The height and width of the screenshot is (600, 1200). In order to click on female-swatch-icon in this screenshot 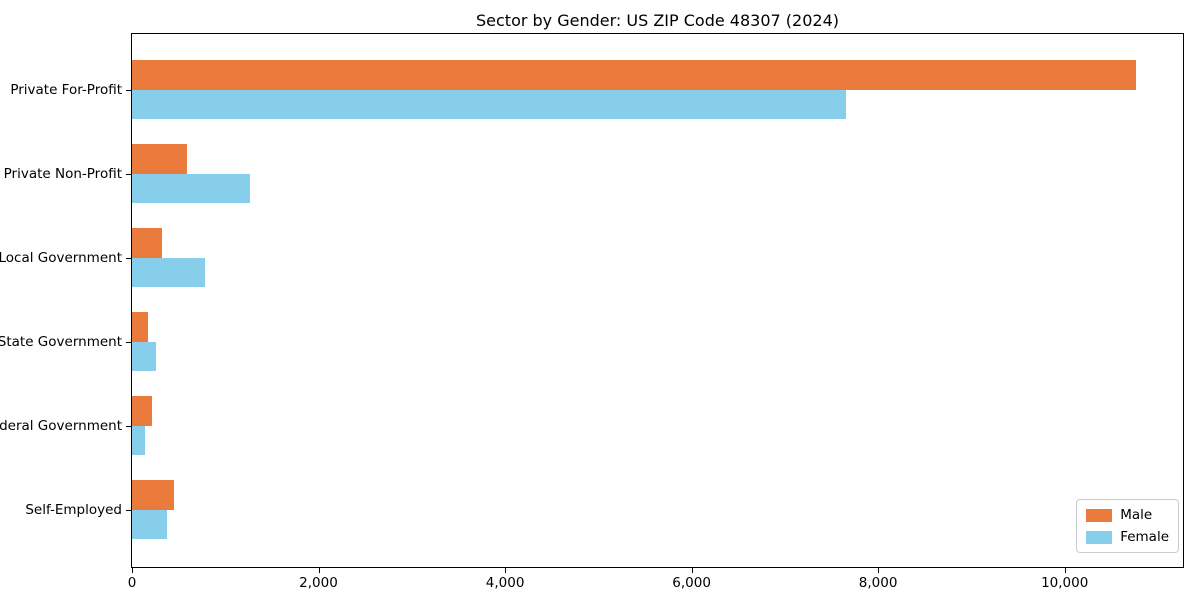, I will do `click(1099, 537)`.